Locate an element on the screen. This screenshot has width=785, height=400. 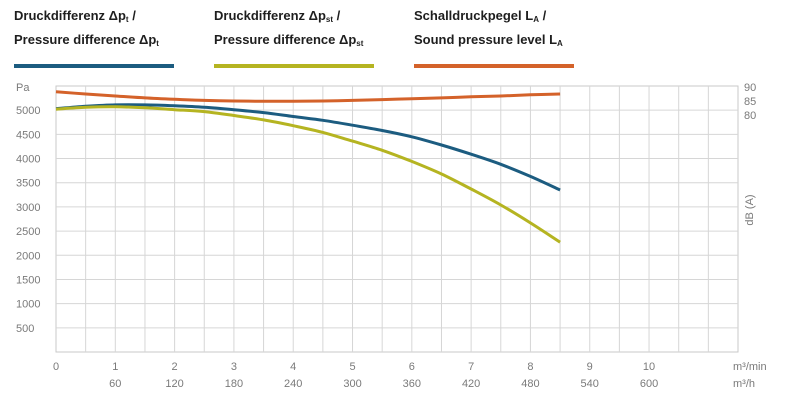
y-right-tick-label: 85 is located at coordinates (750, 102).